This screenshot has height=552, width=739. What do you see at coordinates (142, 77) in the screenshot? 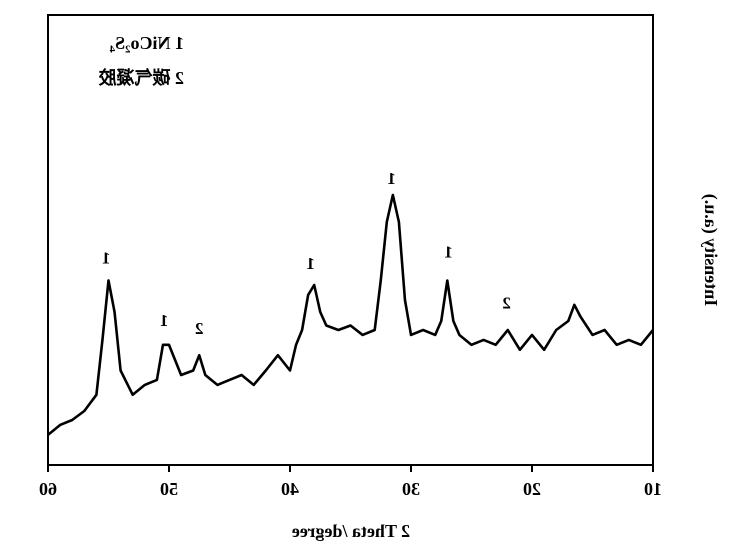
I see `legend-entry: 2 碳气凝胶` at bounding box center [142, 77].